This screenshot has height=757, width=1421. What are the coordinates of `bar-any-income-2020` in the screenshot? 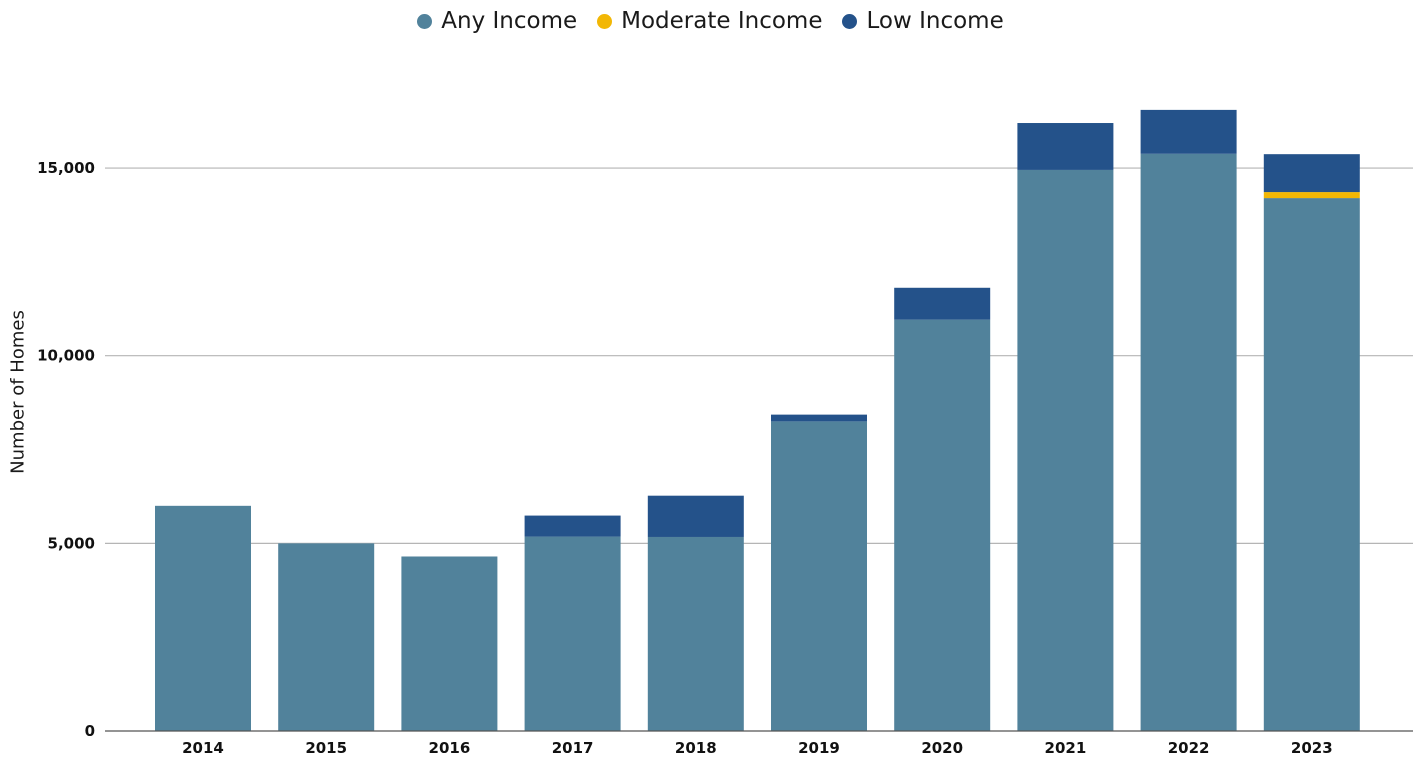 It's located at (942, 525).